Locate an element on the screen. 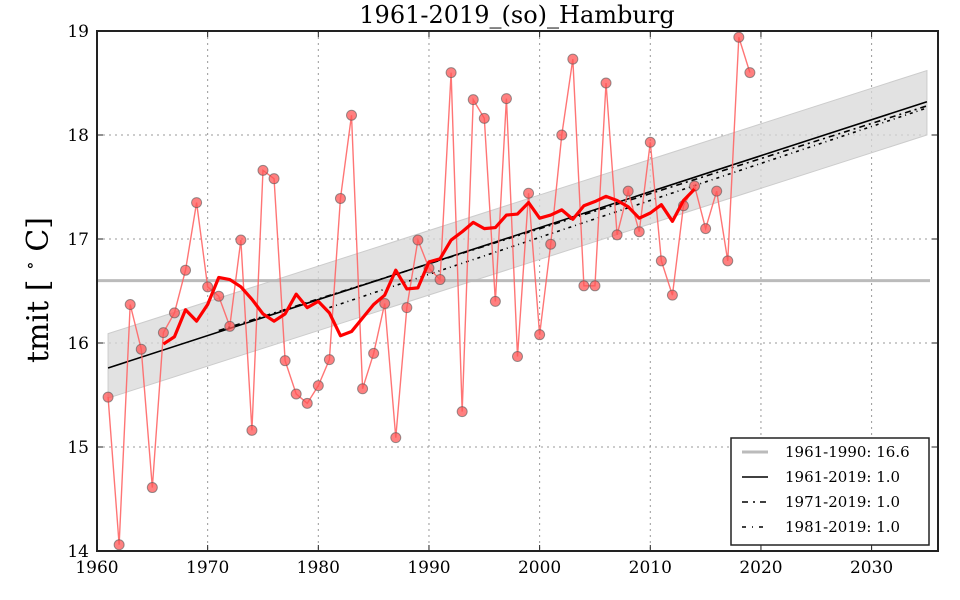  chart-title: 1961-2019_(so)_Hamburg is located at coordinates (516, 15).